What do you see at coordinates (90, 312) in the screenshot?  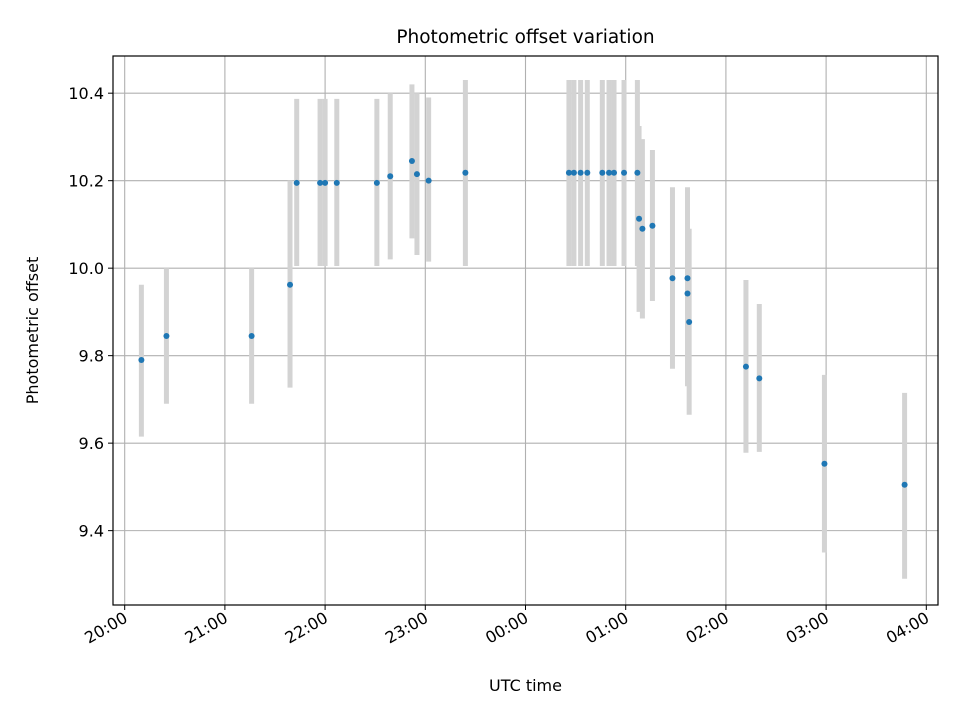 I see `y-axis-ticks: 9.4 9.6 9.8 10.0 10.2 10.4` at bounding box center [90, 312].